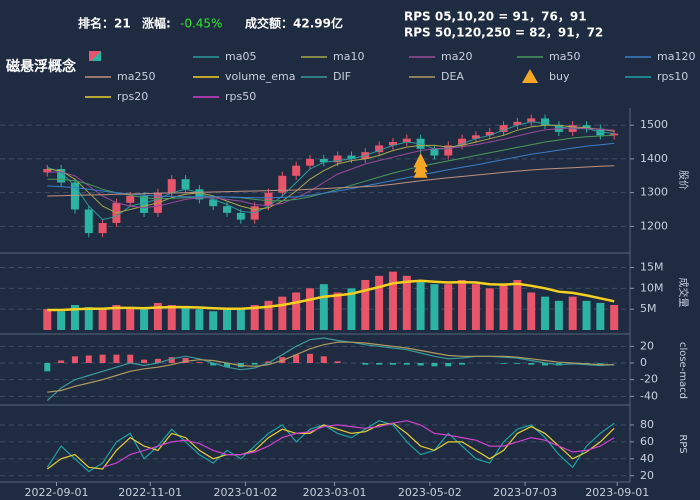 This screenshot has height=500, width=700. I want to click on legend-label: ma120, so click(676, 56).